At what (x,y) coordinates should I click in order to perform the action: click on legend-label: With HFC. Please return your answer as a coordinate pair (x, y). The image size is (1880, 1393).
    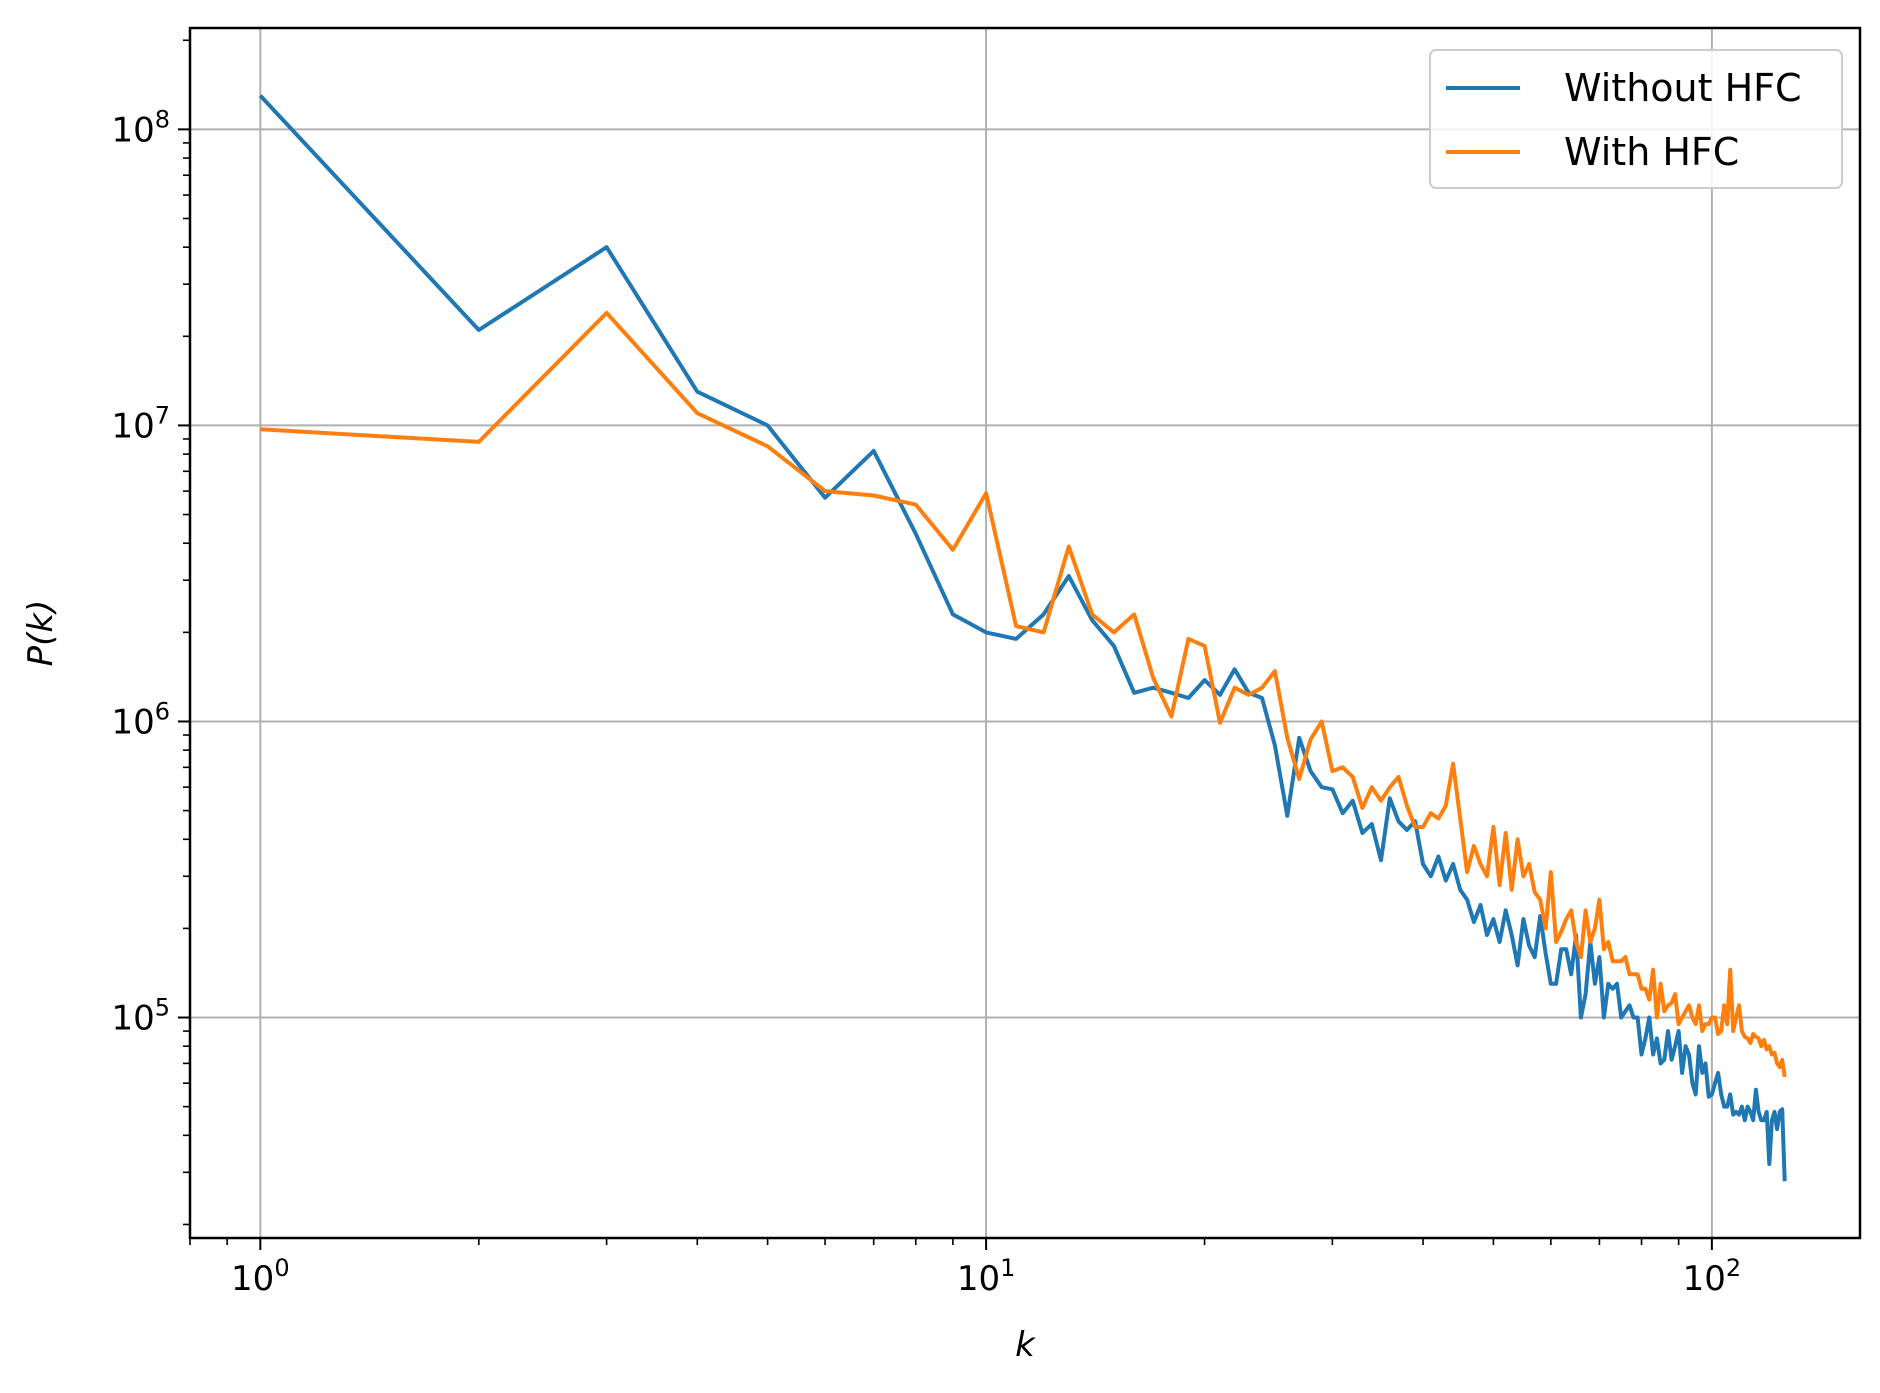
    Looking at the image, I should click on (1651, 152).